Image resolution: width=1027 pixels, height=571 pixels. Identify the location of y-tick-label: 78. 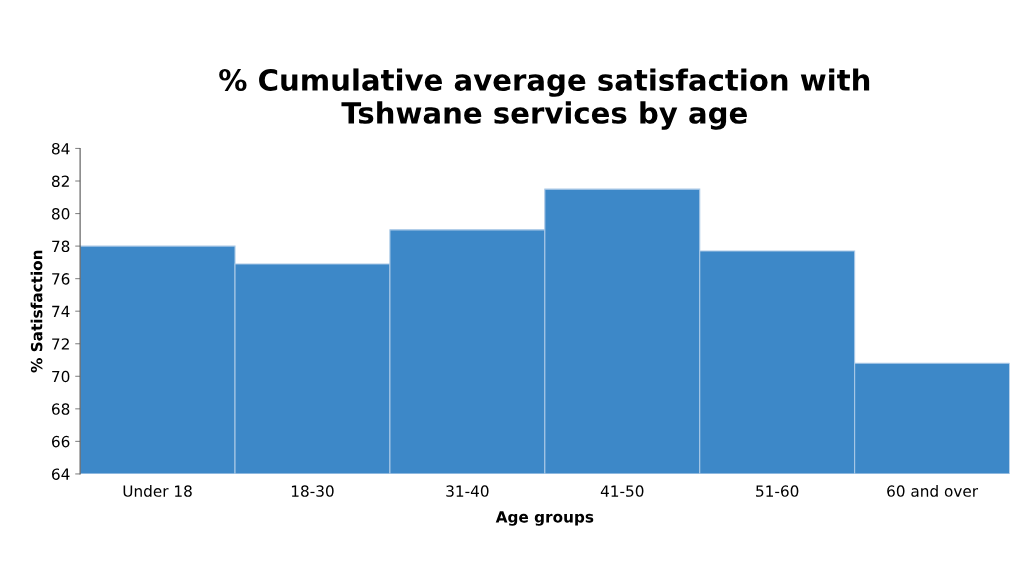
(61, 246).